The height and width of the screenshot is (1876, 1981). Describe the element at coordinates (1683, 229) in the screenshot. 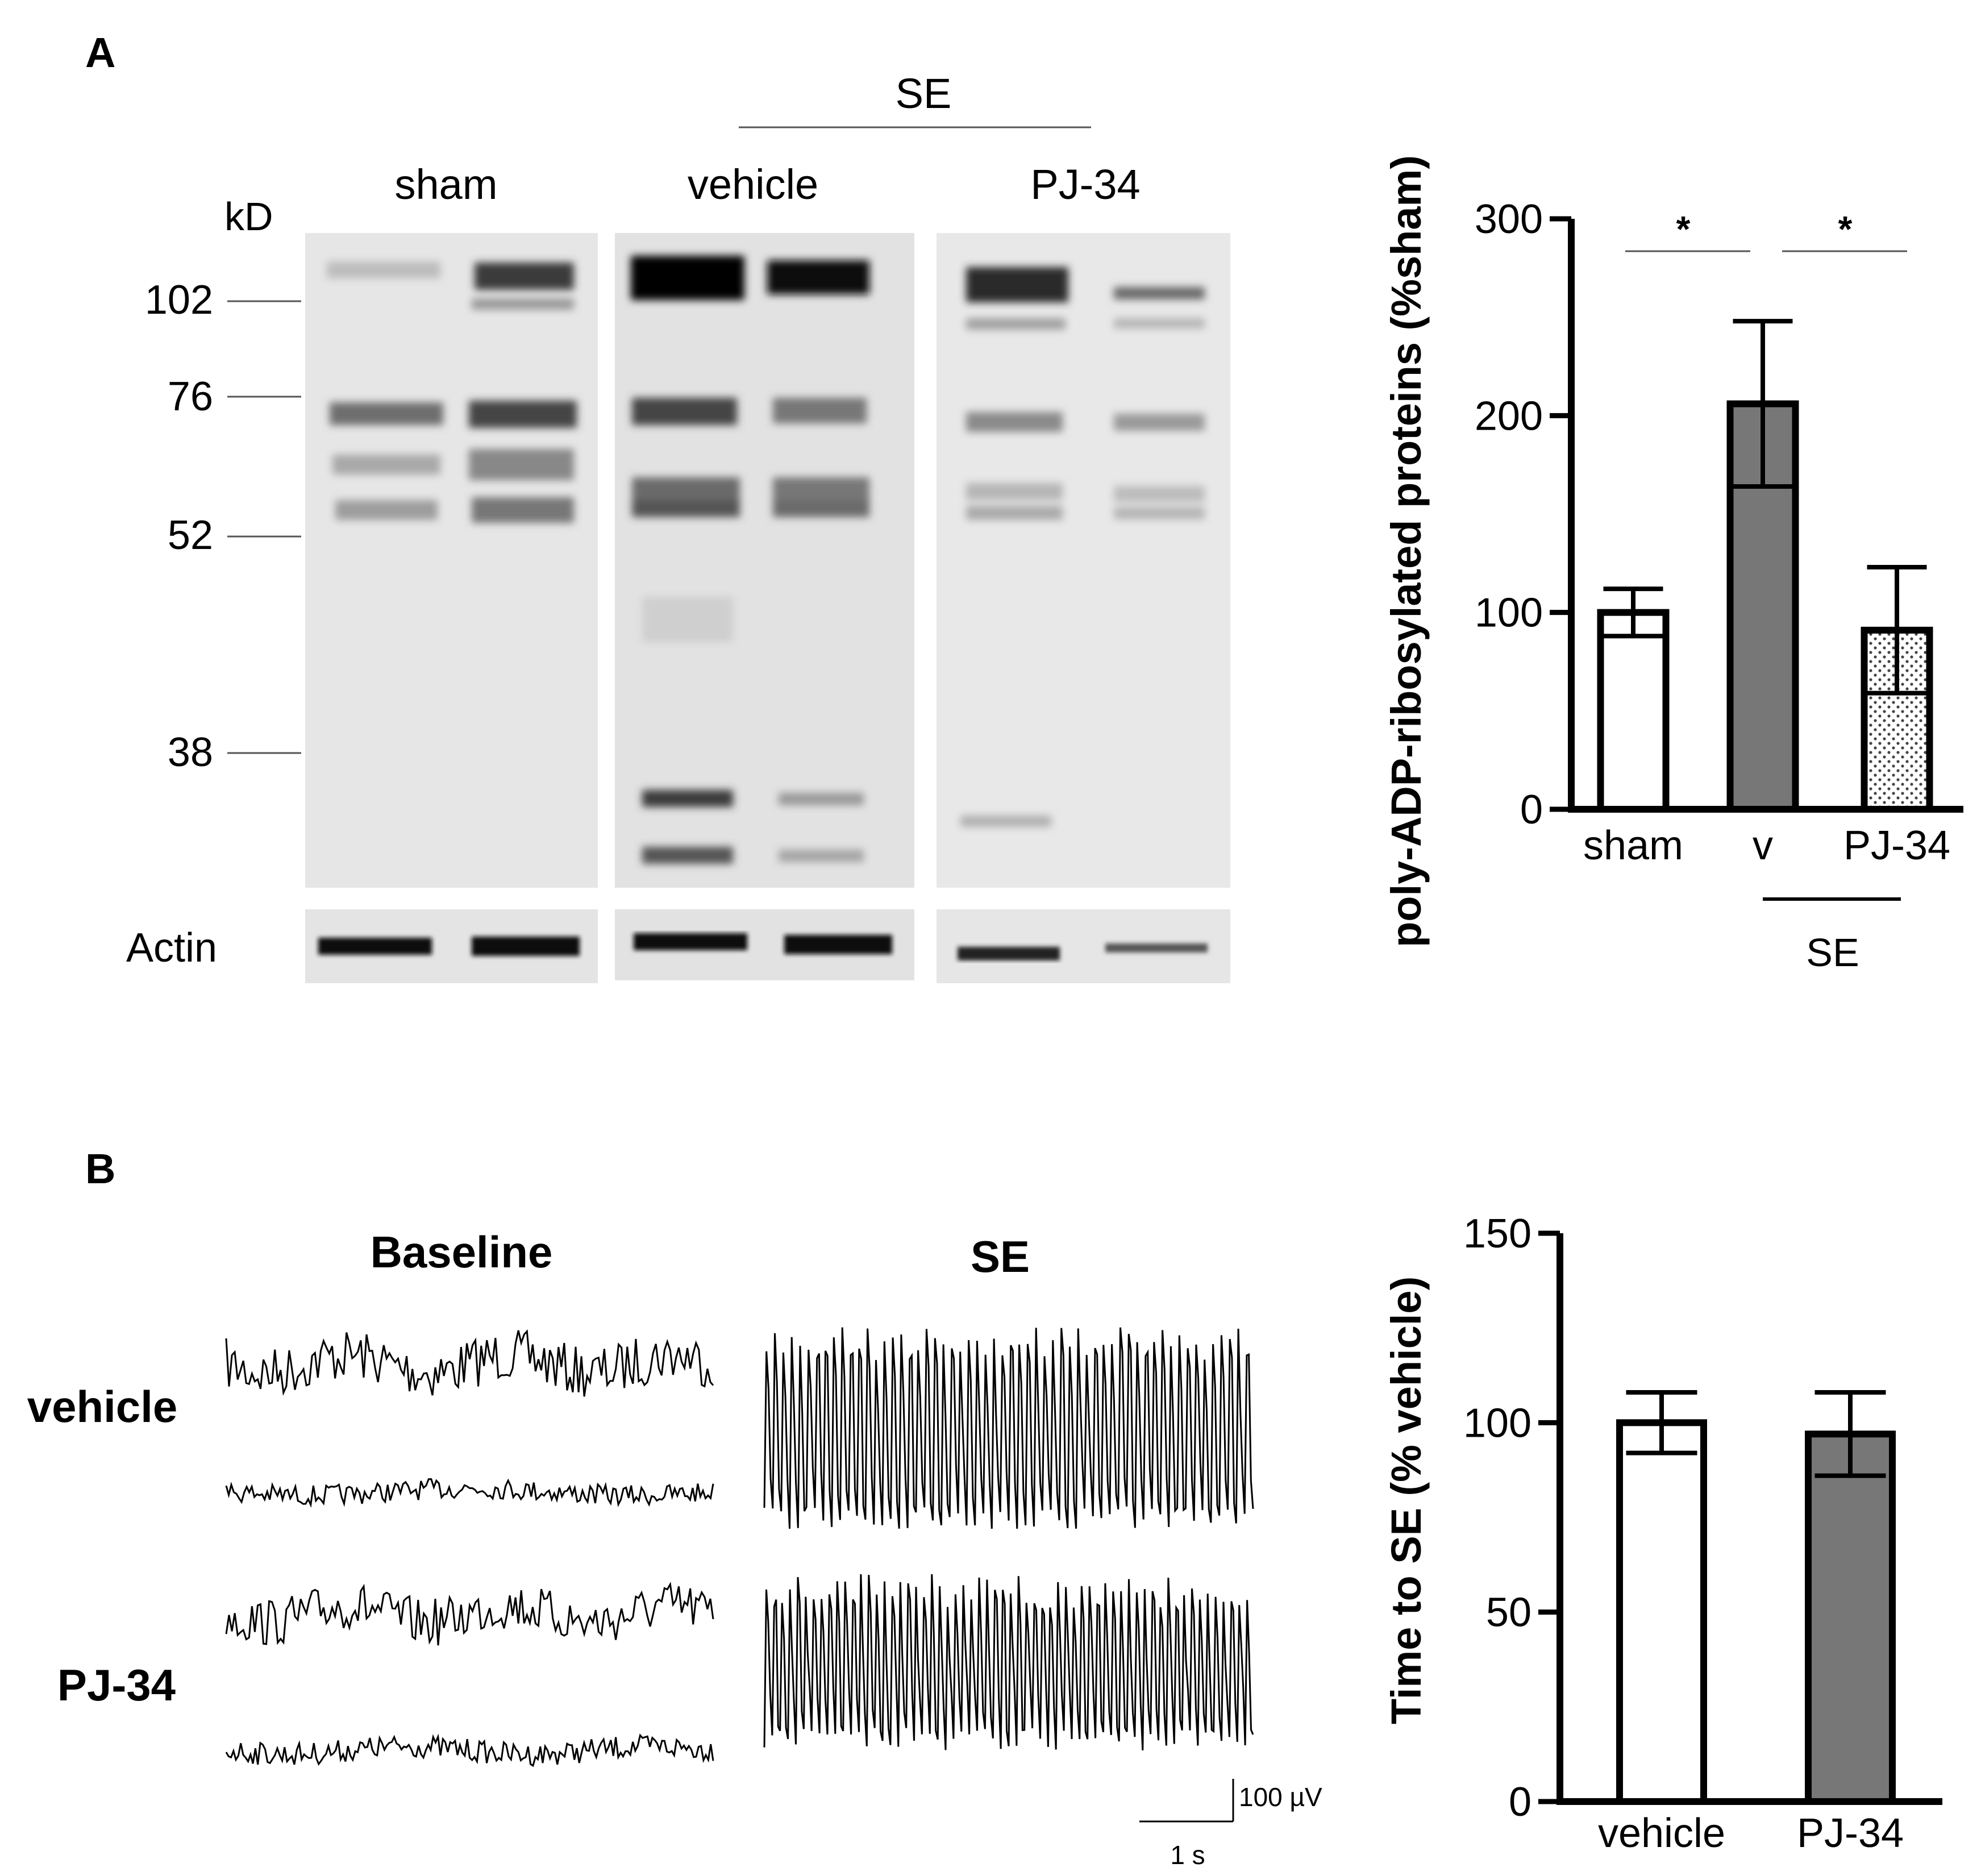

I see `sig-star-1: *` at that location.